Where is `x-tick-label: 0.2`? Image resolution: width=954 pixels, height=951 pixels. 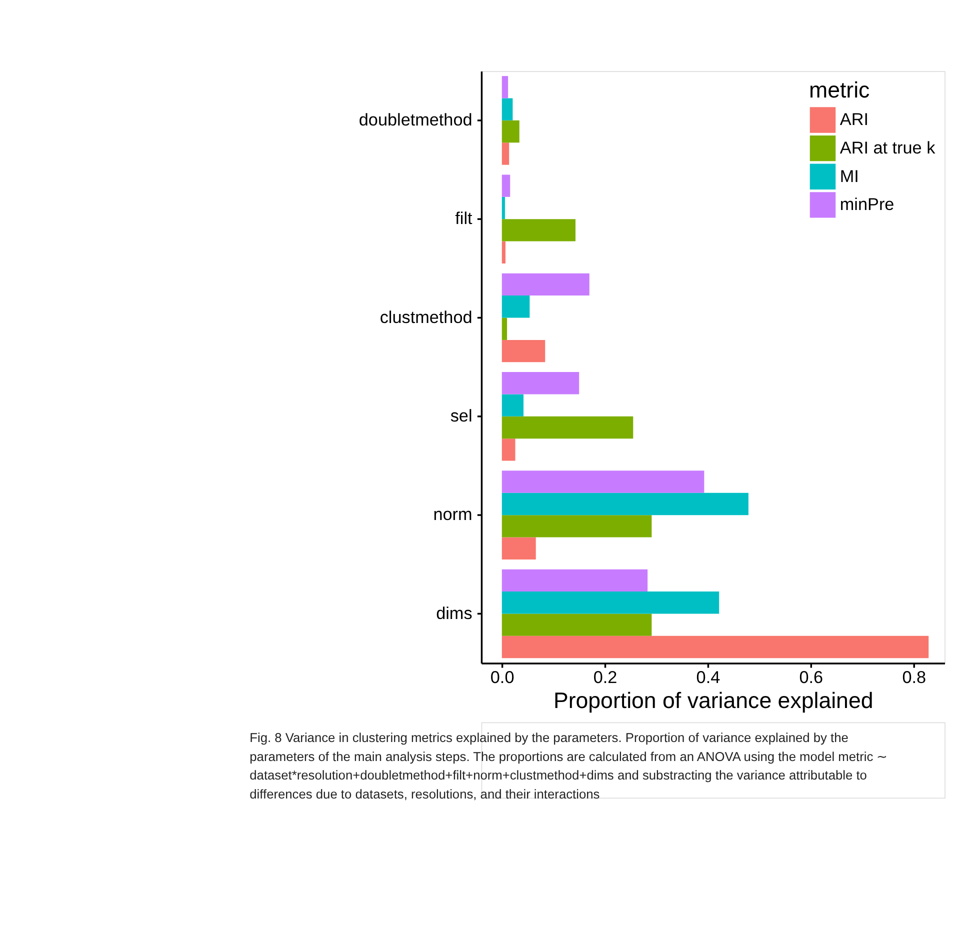 x-tick-label: 0.2 is located at coordinates (605, 677).